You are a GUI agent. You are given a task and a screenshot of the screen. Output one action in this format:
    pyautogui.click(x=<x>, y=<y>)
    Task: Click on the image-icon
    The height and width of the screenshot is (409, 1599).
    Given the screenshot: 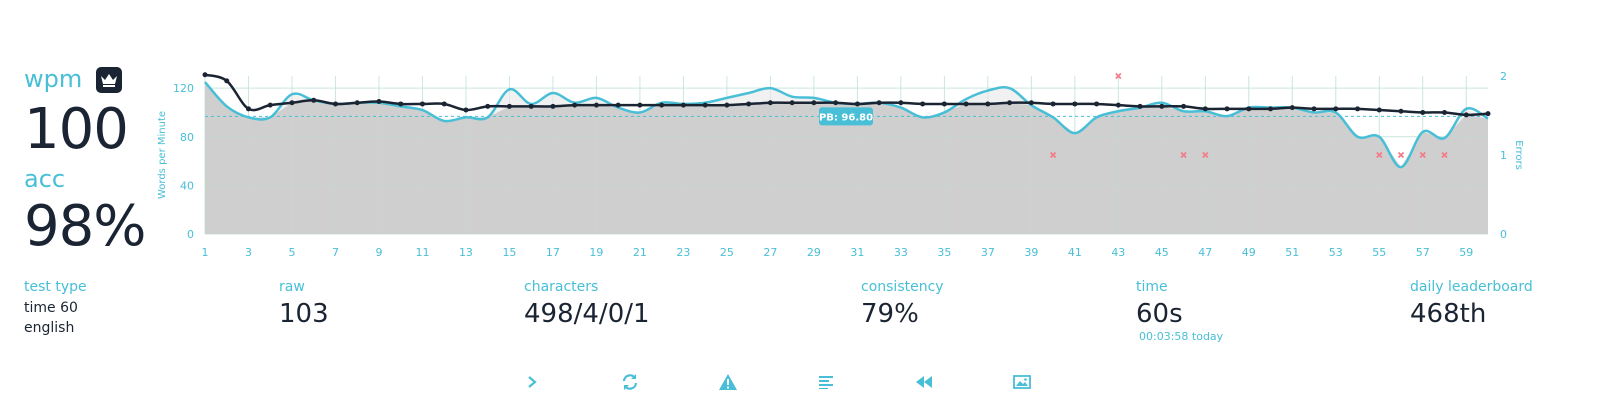 What is the action you would take?
    pyautogui.click(x=1022, y=382)
    